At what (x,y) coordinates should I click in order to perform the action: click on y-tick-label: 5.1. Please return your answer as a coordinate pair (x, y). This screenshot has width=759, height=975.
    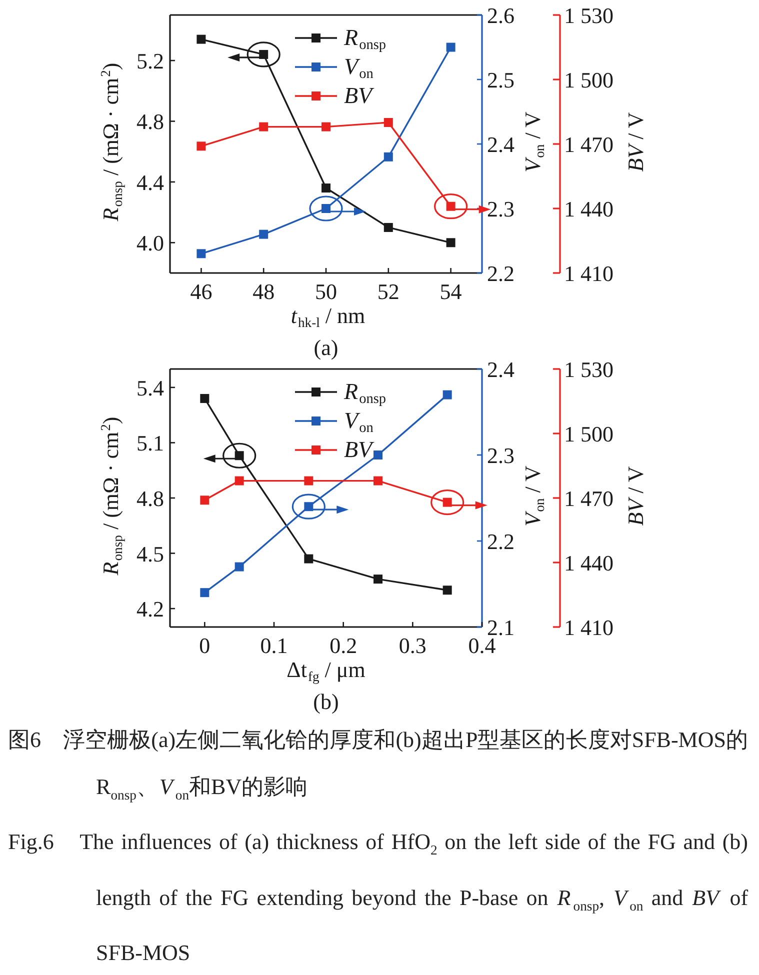
    Looking at the image, I should click on (150, 443).